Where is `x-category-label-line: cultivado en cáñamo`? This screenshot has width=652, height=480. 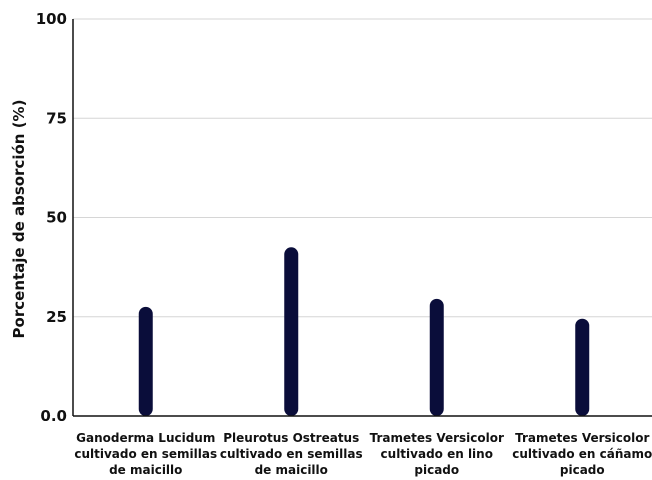
x-category-label-line: cultivado en cáñamo is located at coordinates (582, 454).